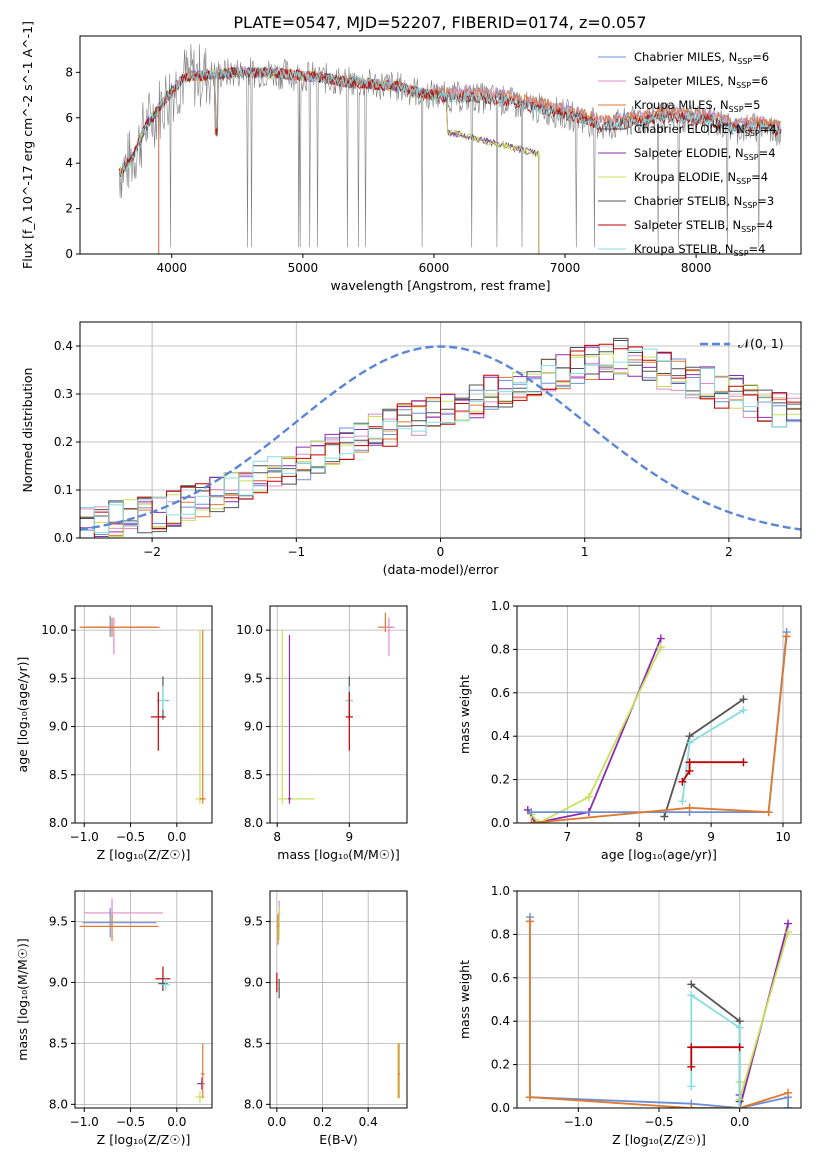 The image size is (819, 1170). What do you see at coordinates (277, 837) in the screenshot?
I see `x-tick-label: 8` at bounding box center [277, 837].